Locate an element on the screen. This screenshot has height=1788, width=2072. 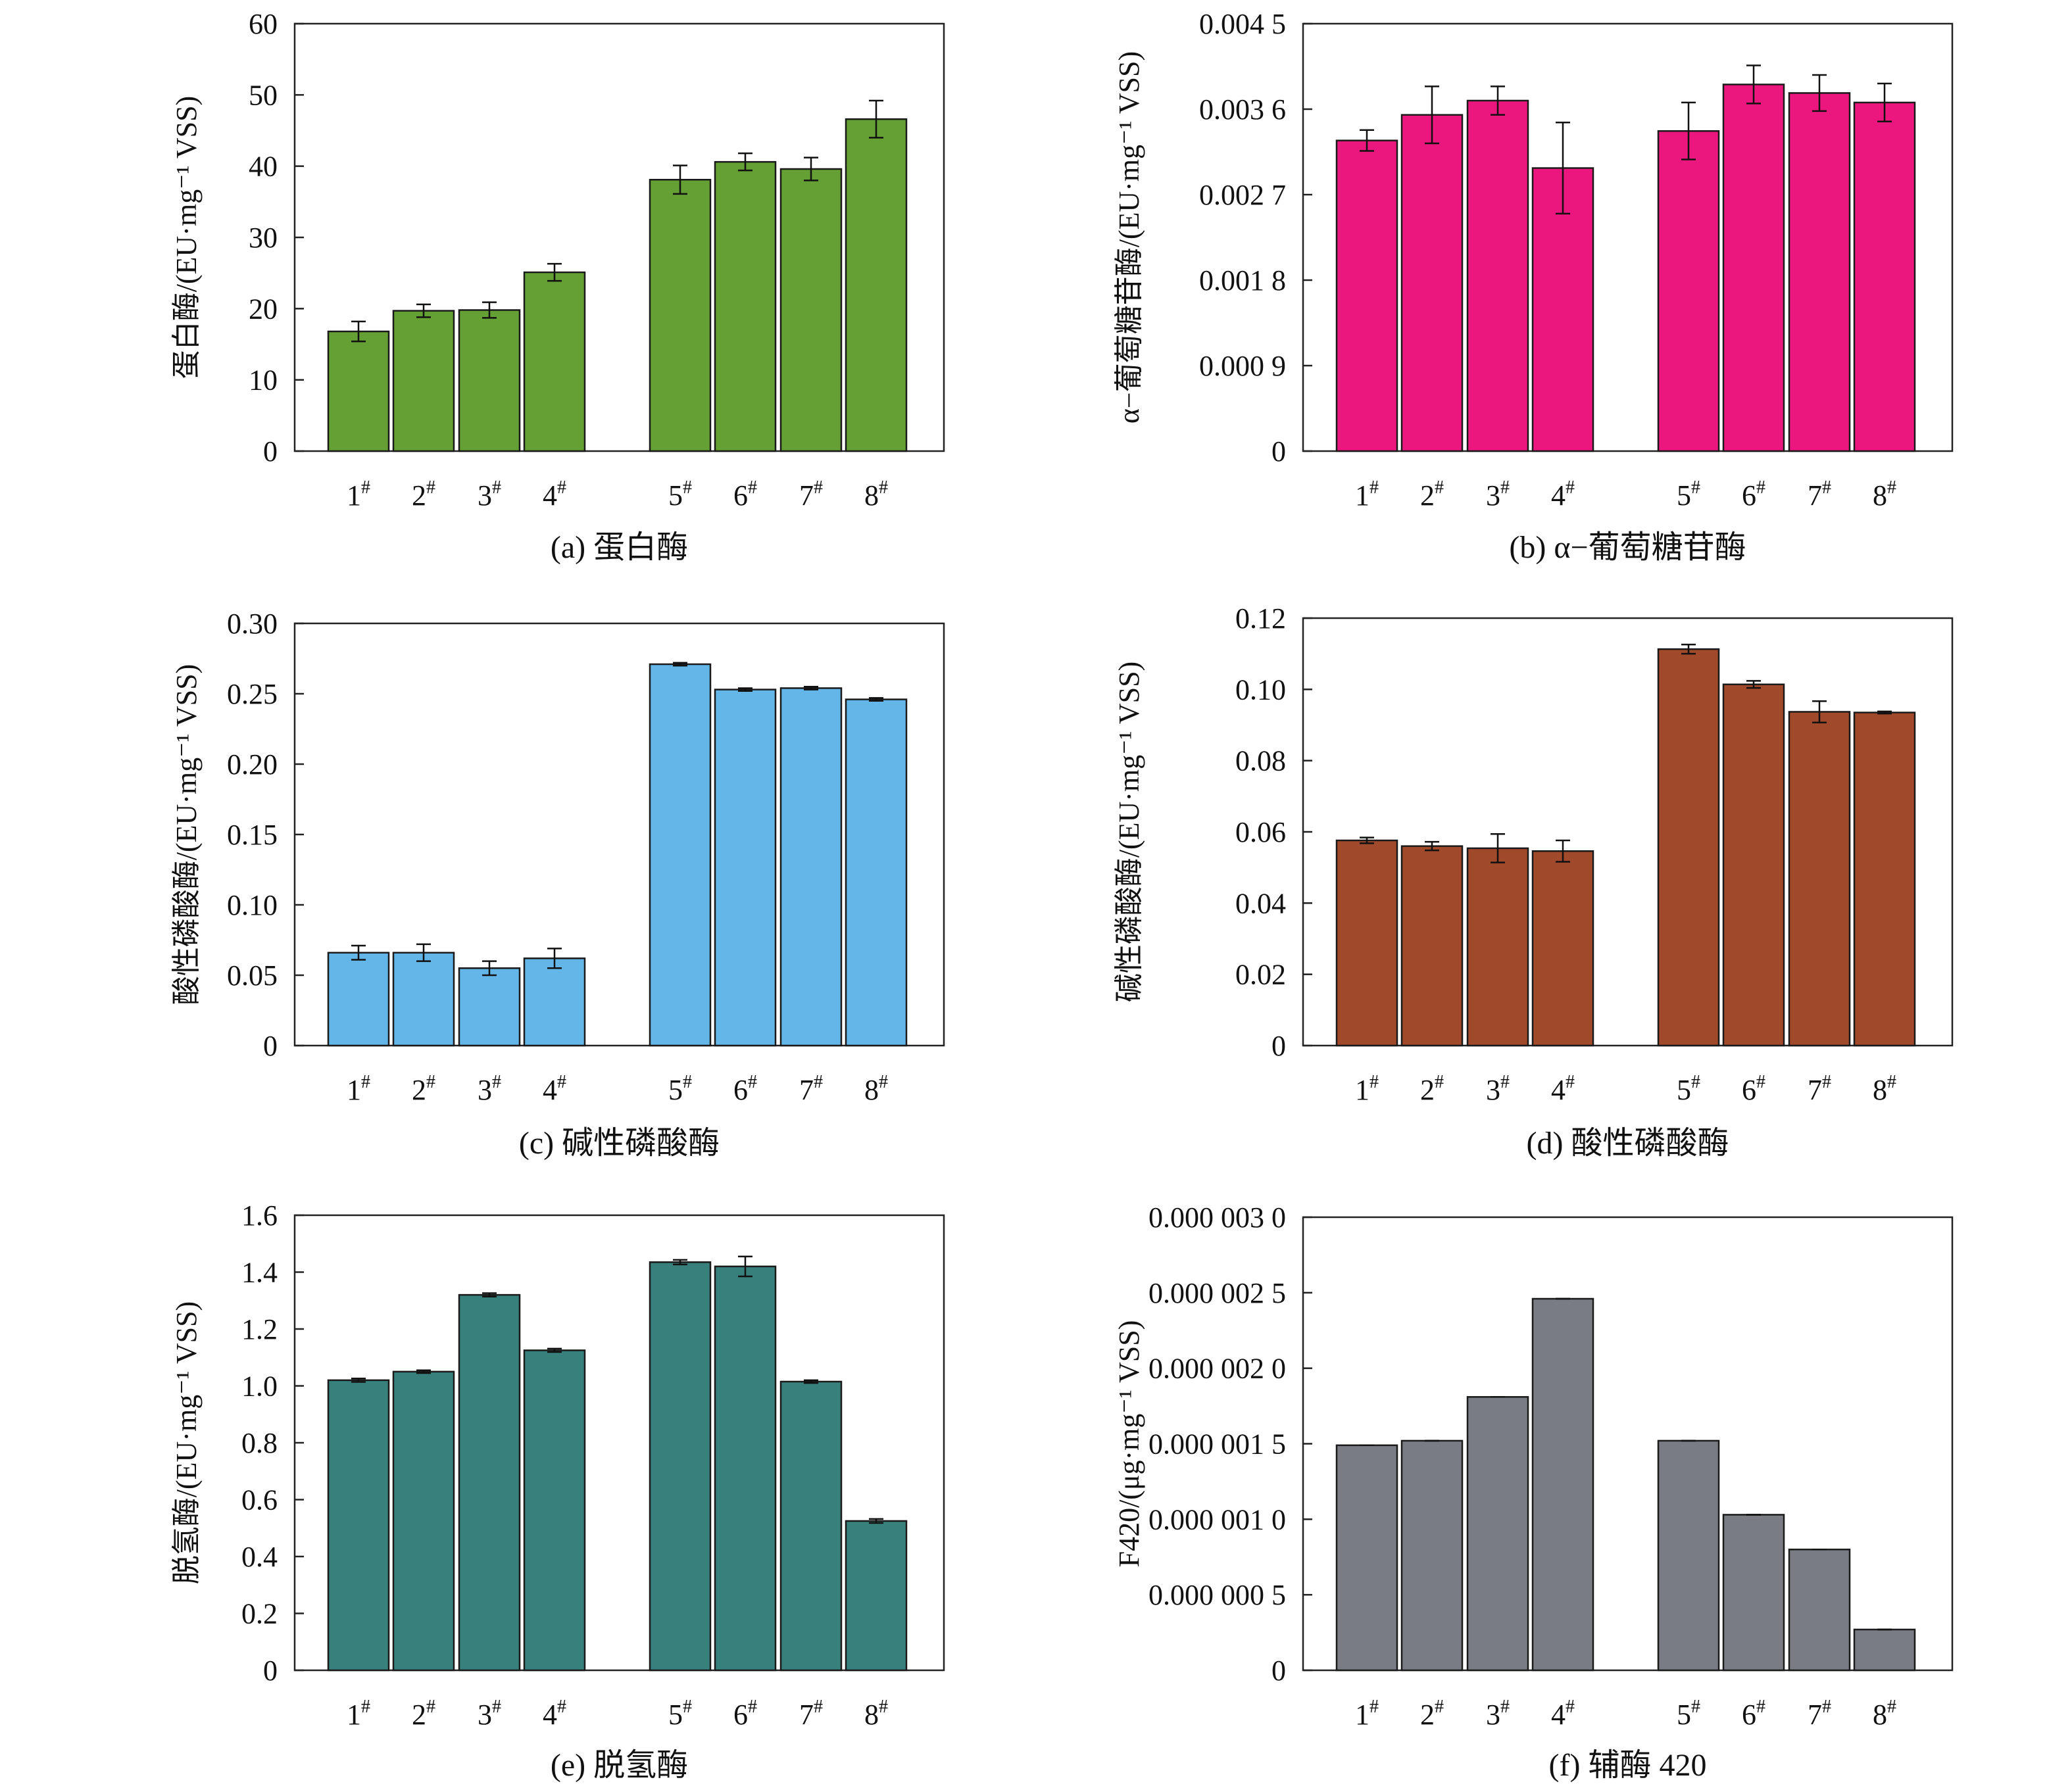
x-tick-label: 5# is located at coordinates (1688, 1714).